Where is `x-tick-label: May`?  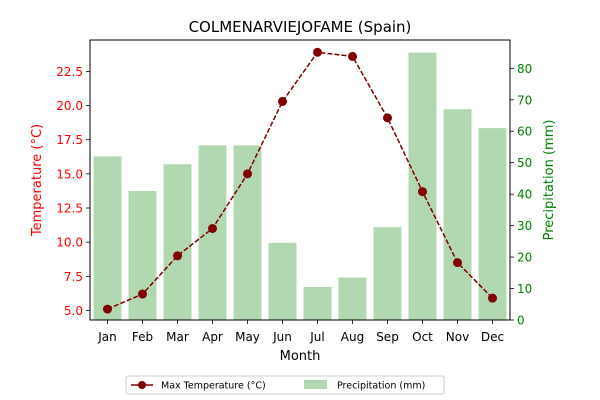 x-tick-label: May is located at coordinates (247, 337).